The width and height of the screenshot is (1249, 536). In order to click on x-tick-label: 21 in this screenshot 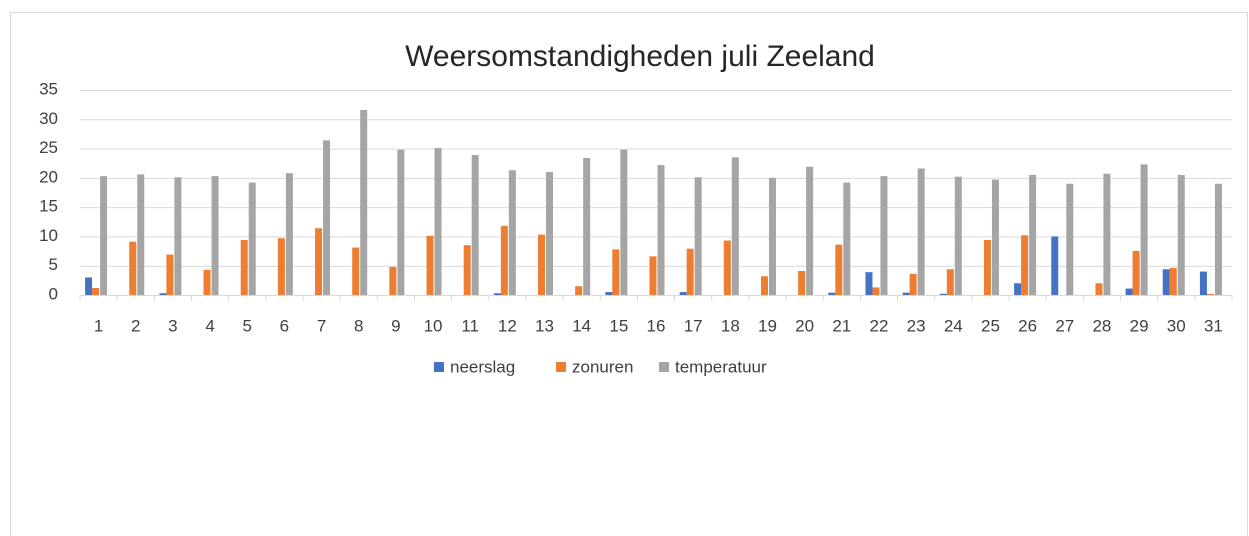, I will do `click(841, 325)`.